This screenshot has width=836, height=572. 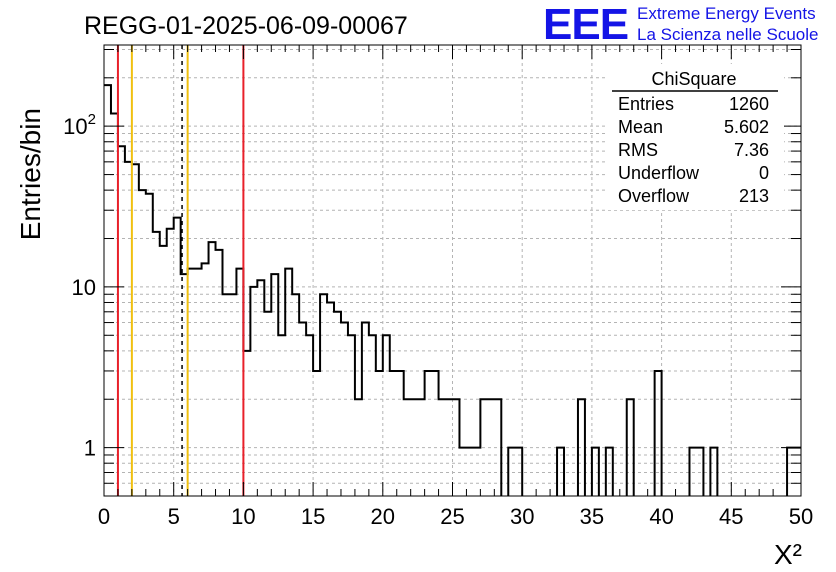 I want to click on stats-overflow-value: 213, so click(x=754, y=196).